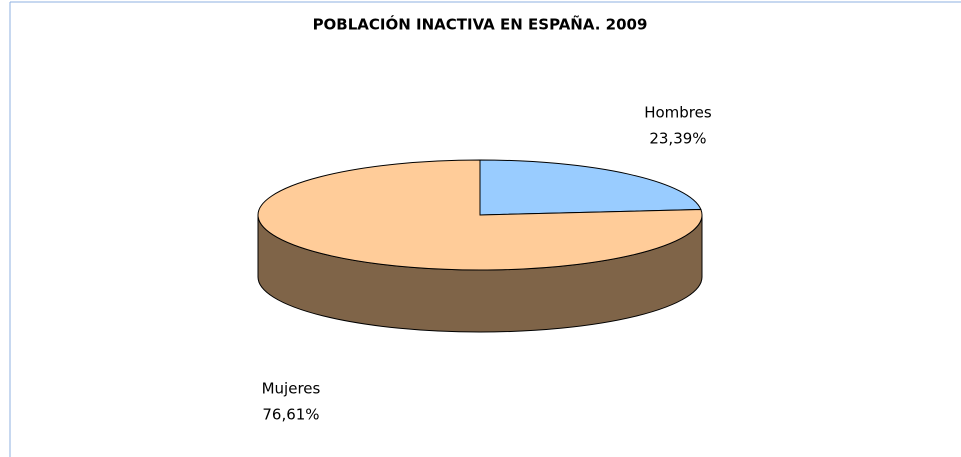  I want to click on slice-label: Hombres, so click(678, 113).